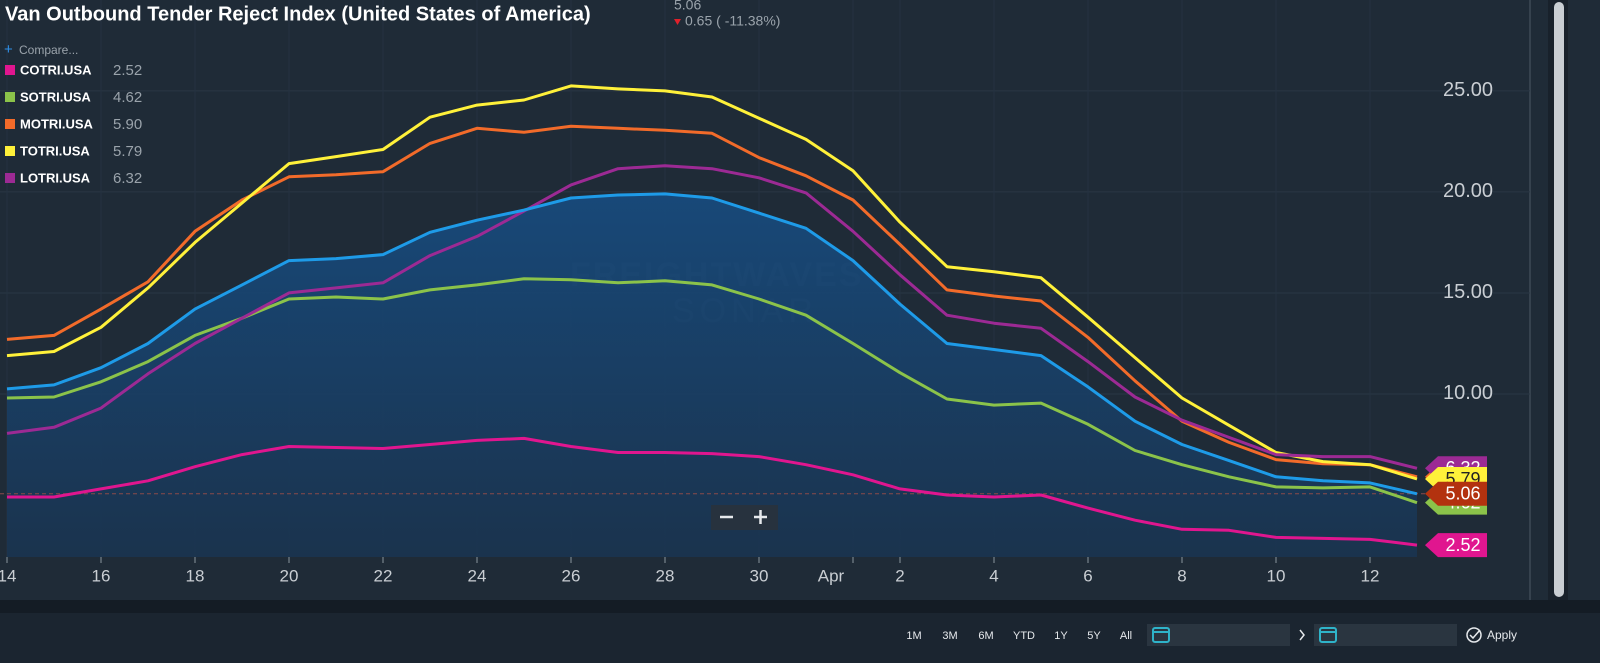  Describe the element at coordinates (55, 177) in the screenshot. I see `legend-name: LOTRI.USA` at that location.